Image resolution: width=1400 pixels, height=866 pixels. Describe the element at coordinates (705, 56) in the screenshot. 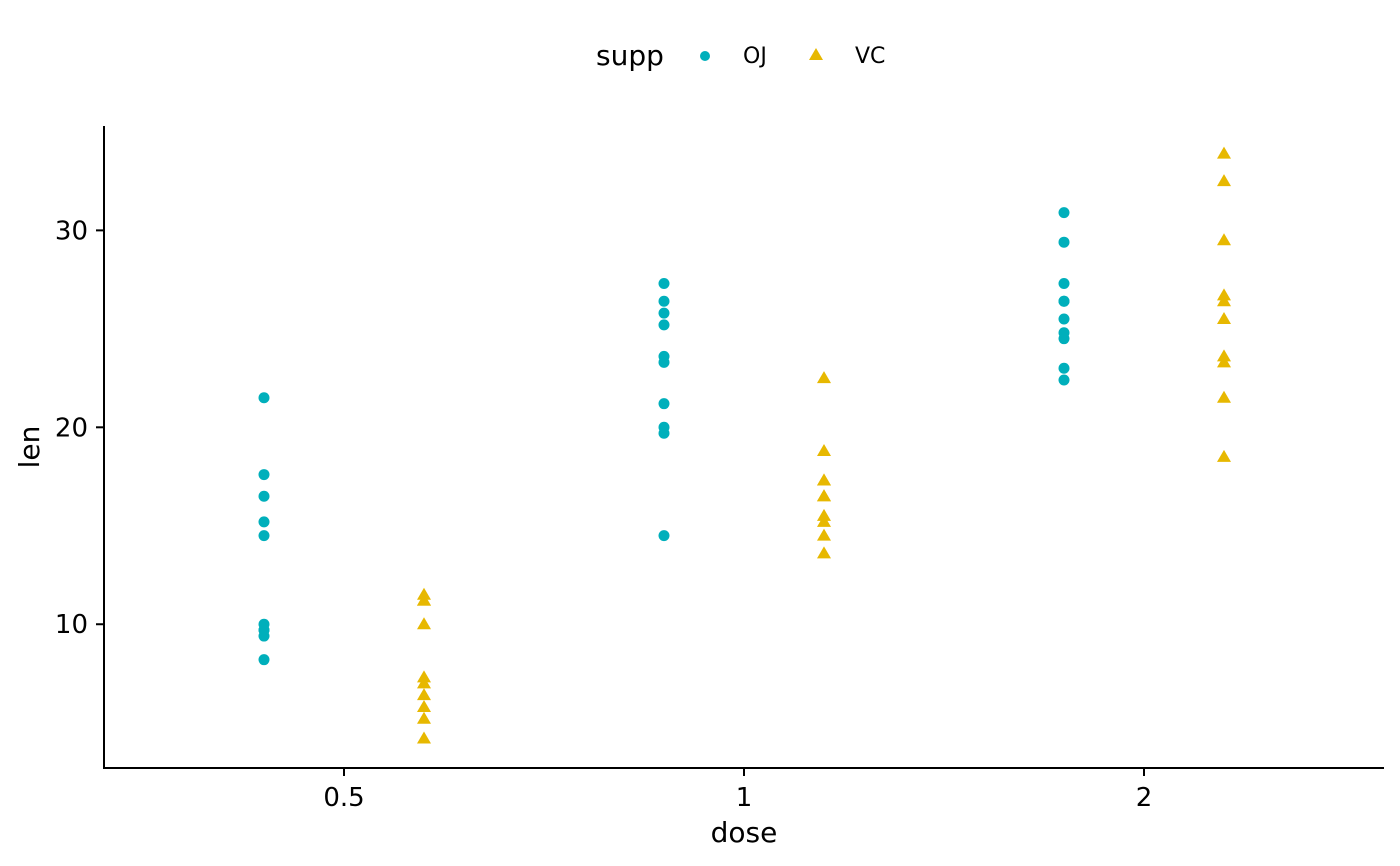

I see `legend-key-oj` at that location.